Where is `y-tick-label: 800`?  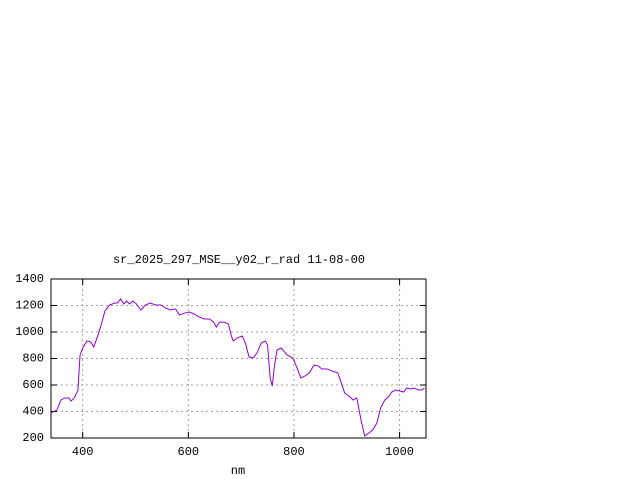
y-tick-label: 800 is located at coordinates (33, 359).